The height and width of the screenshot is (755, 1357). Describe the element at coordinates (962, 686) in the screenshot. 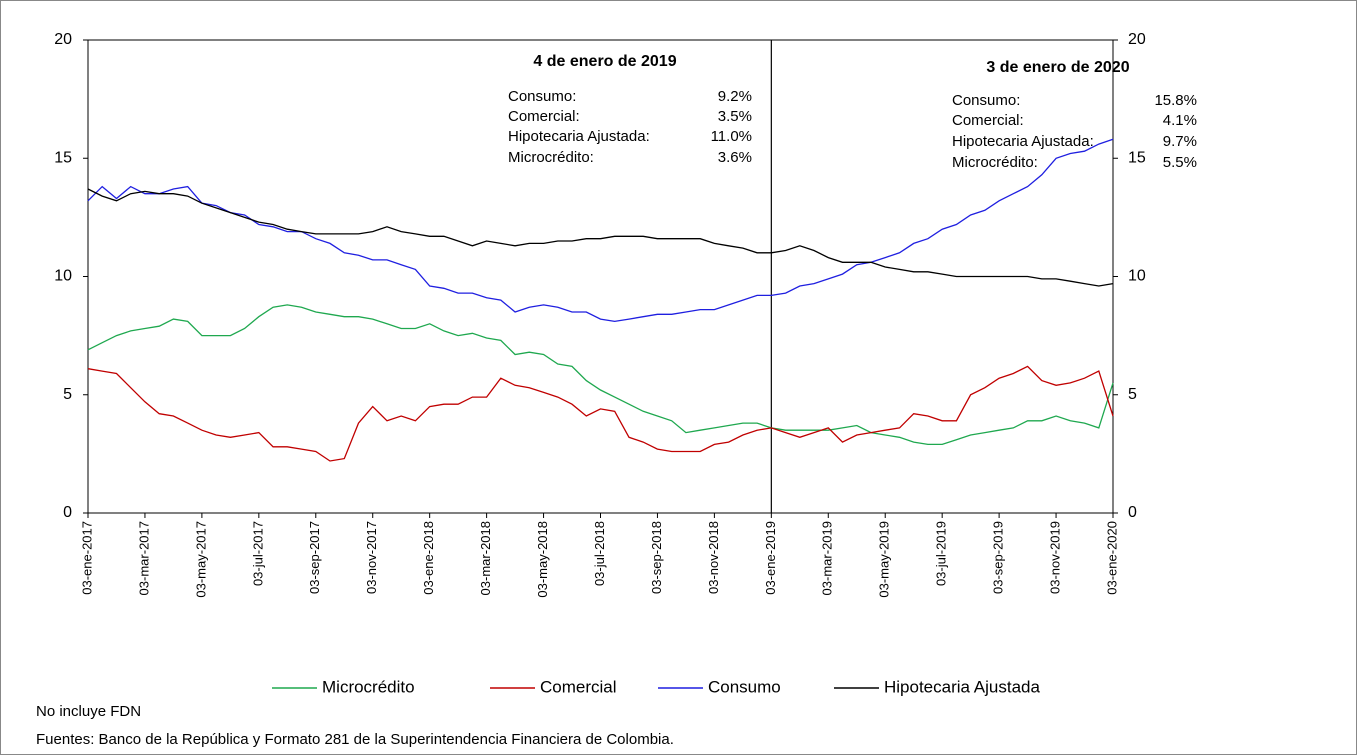

I see `legend-label: Hipotecaria Ajustada` at that location.